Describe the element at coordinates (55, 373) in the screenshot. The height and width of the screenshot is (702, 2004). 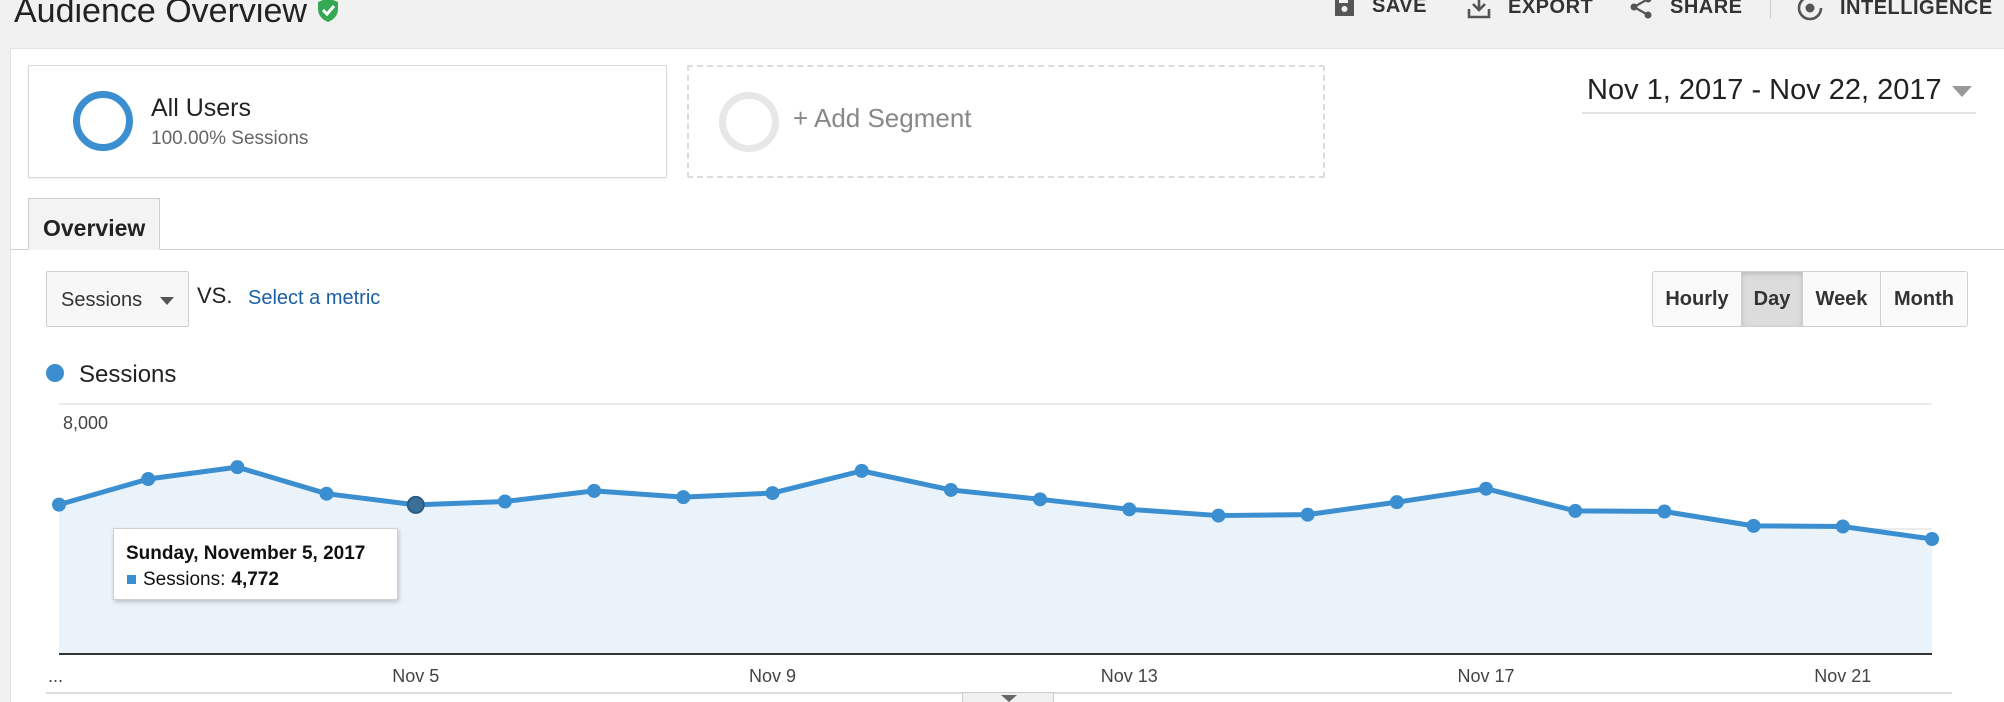
I see `legend-swatch` at that location.